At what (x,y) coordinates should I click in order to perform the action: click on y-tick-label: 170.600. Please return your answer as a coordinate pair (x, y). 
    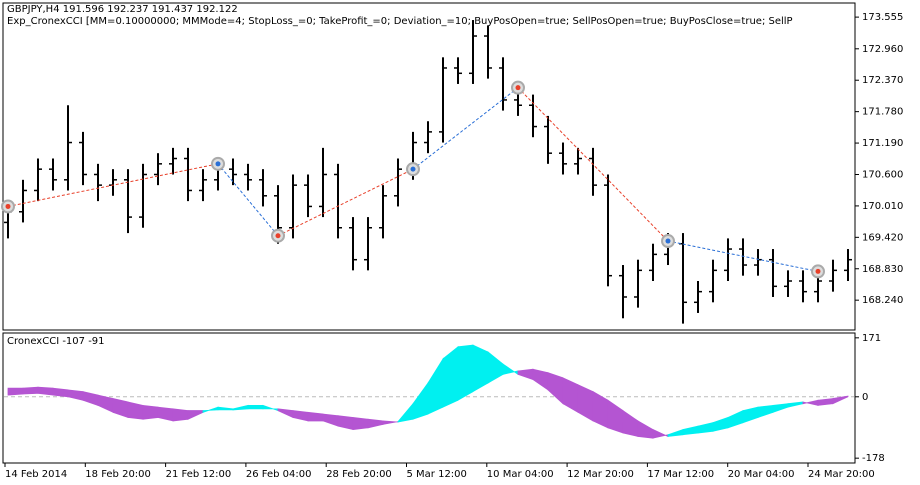
    Looking at the image, I should click on (882, 174).